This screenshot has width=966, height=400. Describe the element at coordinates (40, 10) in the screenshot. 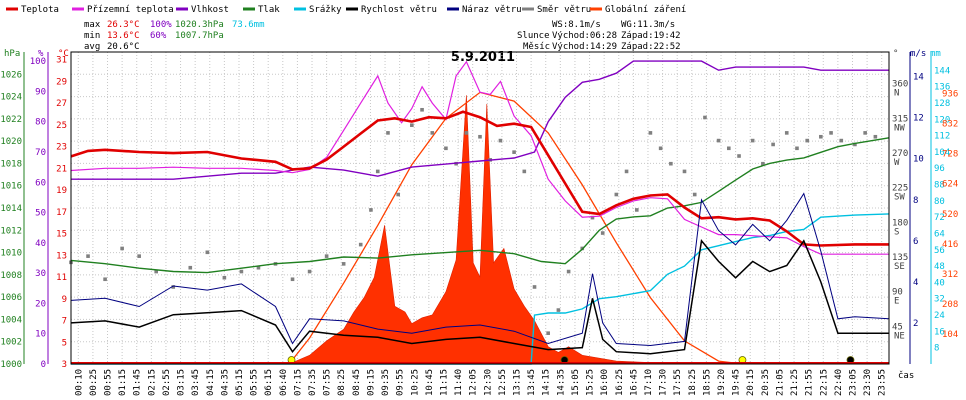

I see `legend-label-0: Teplota` at that location.